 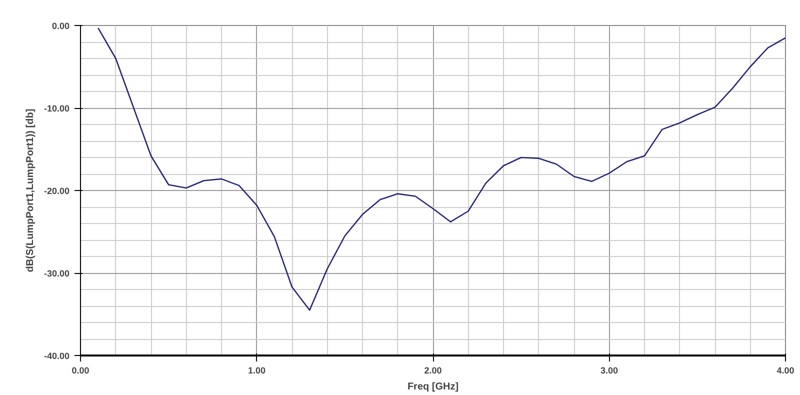 What do you see at coordinates (257, 371) in the screenshot?
I see `x-tick-label: 1.00` at bounding box center [257, 371].